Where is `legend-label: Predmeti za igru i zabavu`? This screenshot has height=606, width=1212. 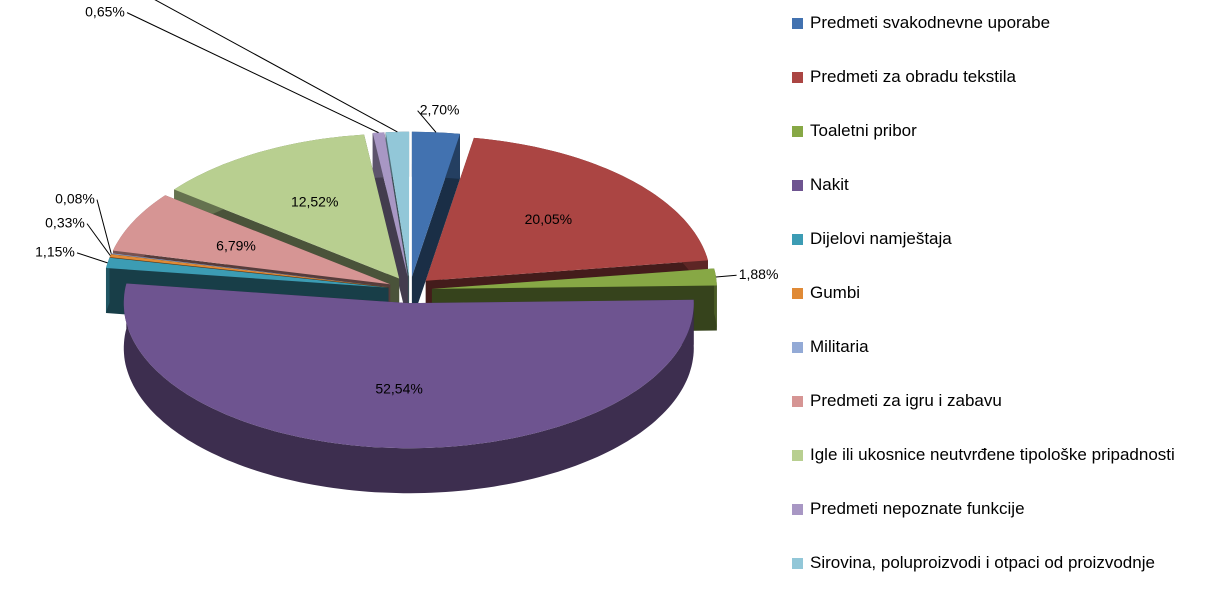 legend-label: Predmeti za igru i zabavu is located at coordinates (906, 401).